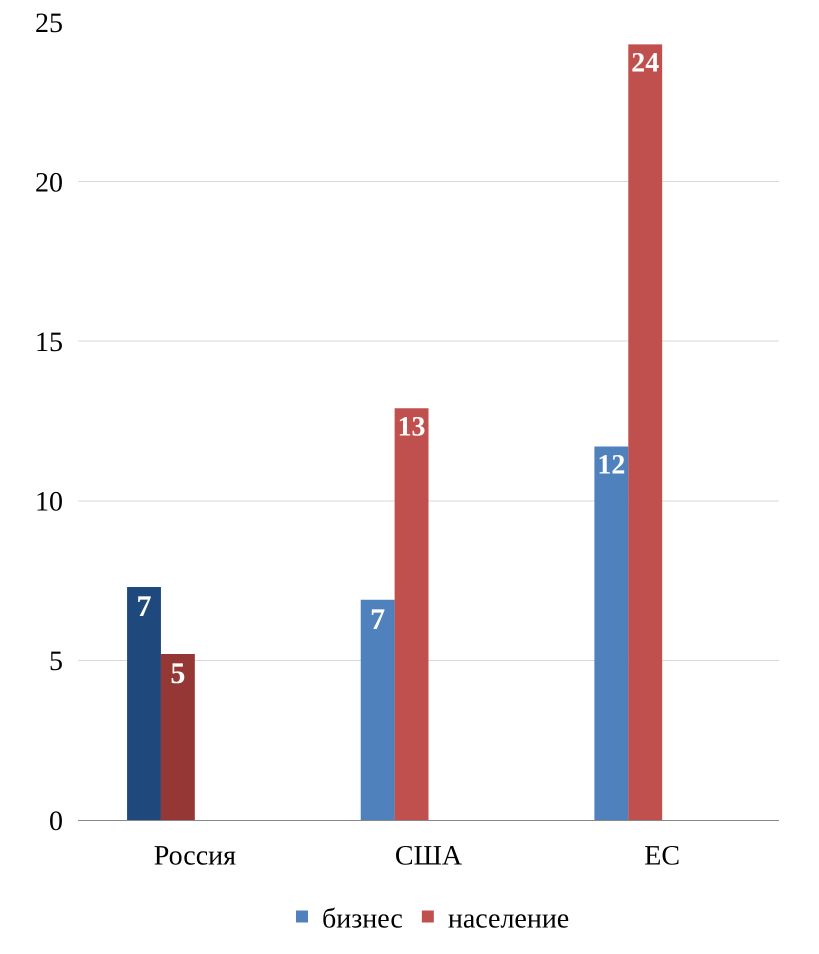 This screenshot has width=819, height=954. What do you see at coordinates (662, 856) in the screenshot?
I see `x-tick-label: ЕС` at bounding box center [662, 856].